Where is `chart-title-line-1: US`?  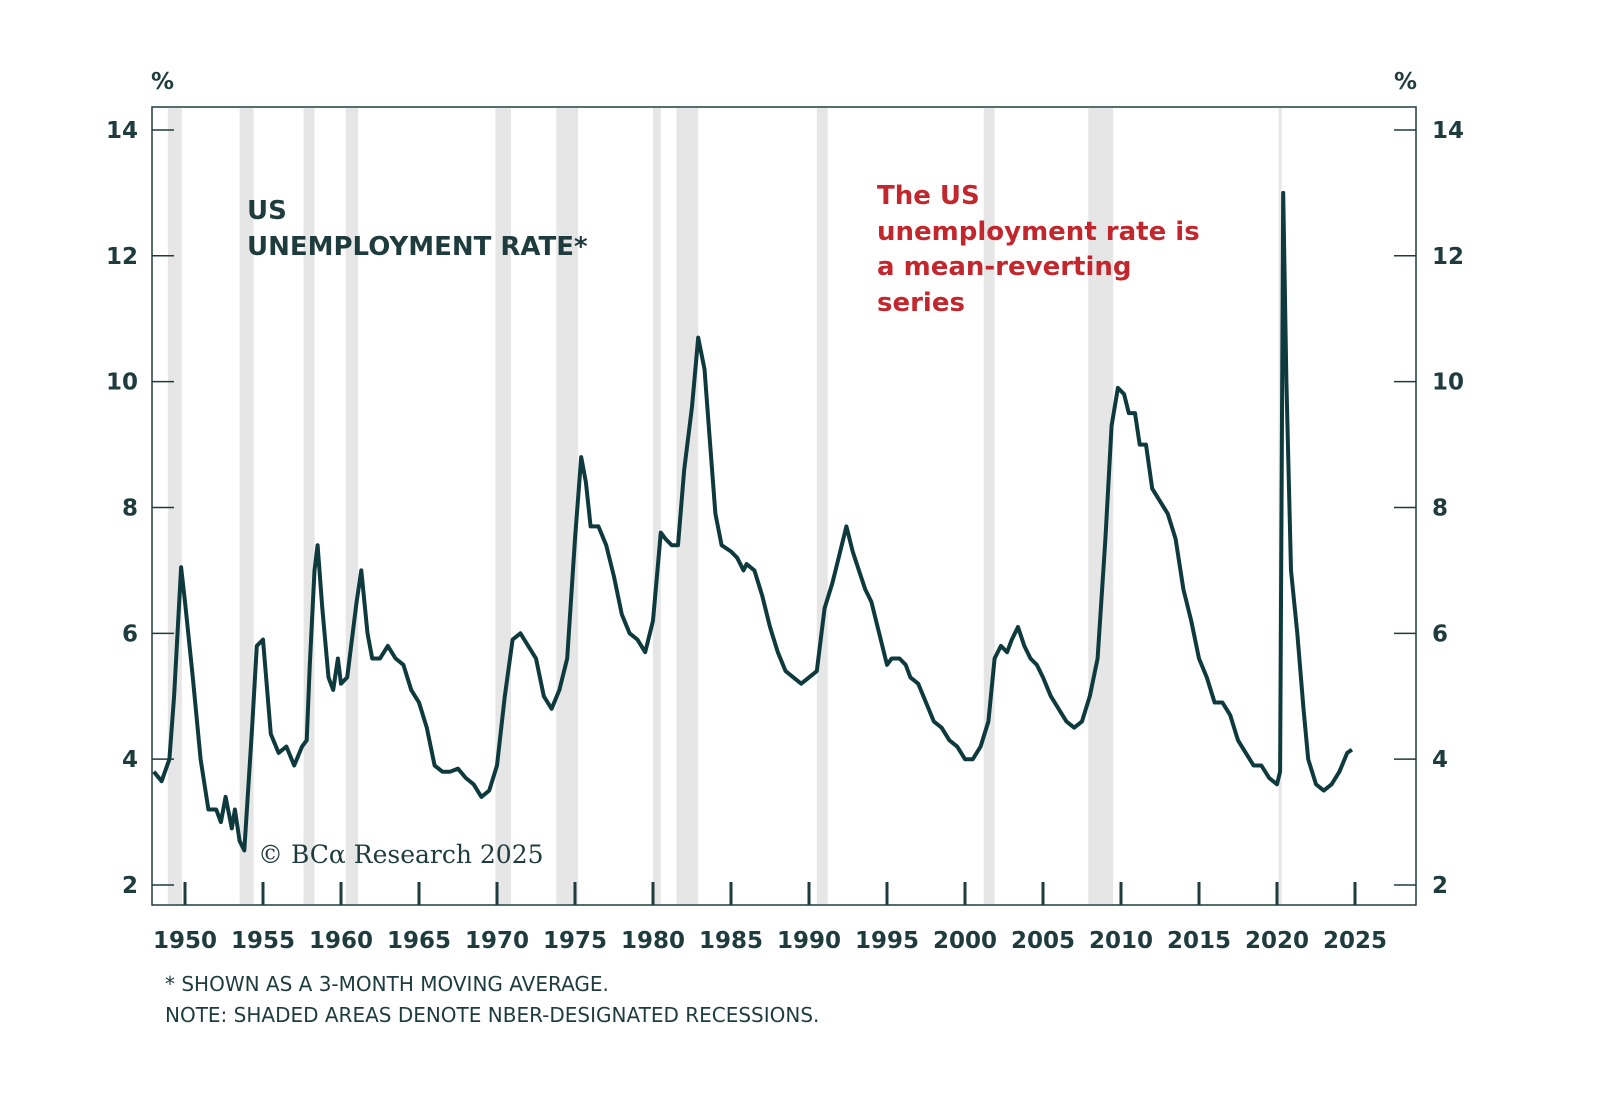
chart-title-line-1: US is located at coordinates (267, 211).